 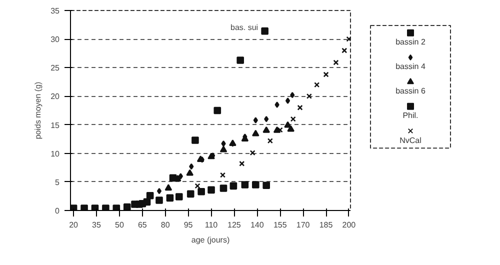 What do you see at coordinates (119, 225) in the screenshot?
I see `x-tick-label: 50` at bounding box center [119, 225].